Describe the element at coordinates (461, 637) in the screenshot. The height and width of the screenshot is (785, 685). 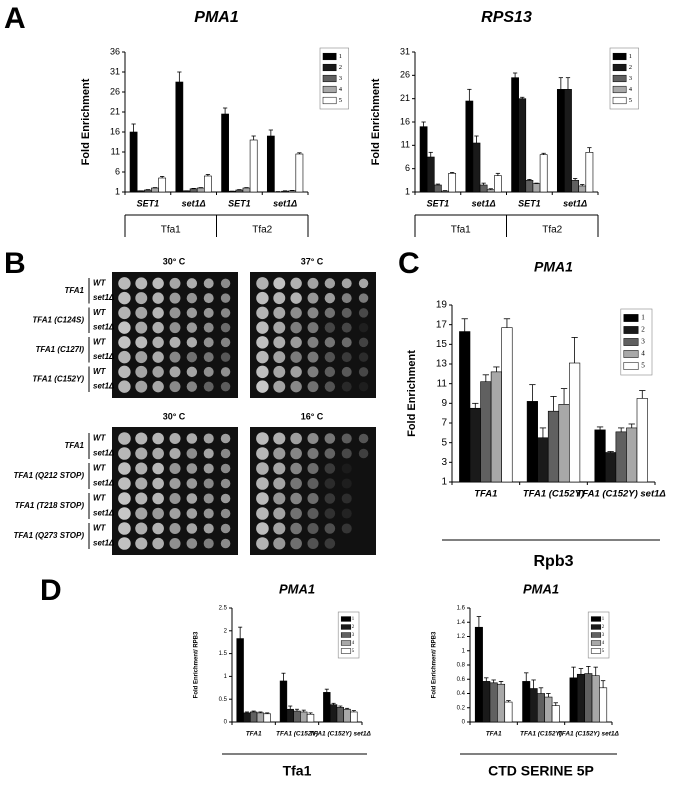
I see `y-tick-label: 1.2` at that location.